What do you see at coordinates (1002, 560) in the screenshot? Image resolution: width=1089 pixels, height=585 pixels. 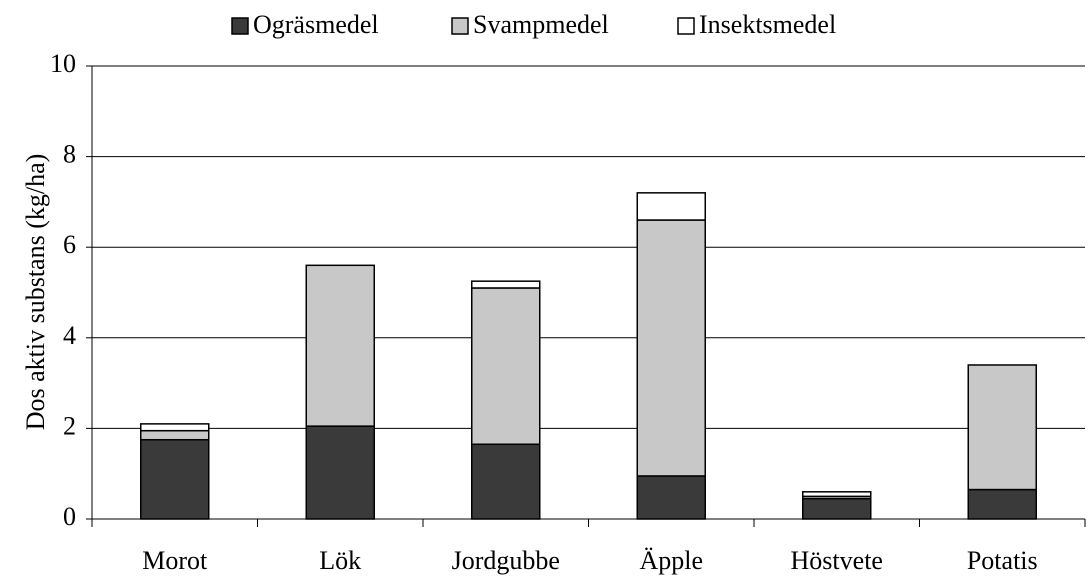 I see `x-tick-label: Potatis` at bounding box center [1002, 560].